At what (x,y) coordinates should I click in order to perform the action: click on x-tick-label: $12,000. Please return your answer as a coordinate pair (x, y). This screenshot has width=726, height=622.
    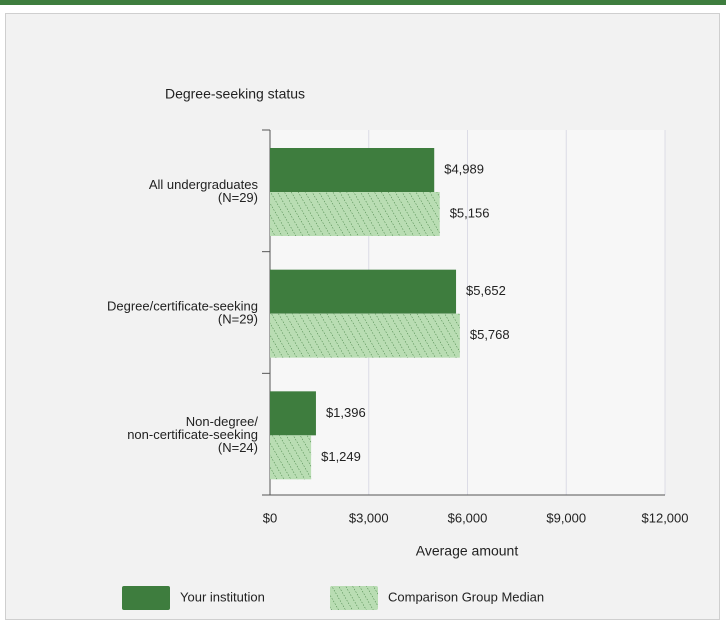
    Looking at the image, I should click on (665, 517).